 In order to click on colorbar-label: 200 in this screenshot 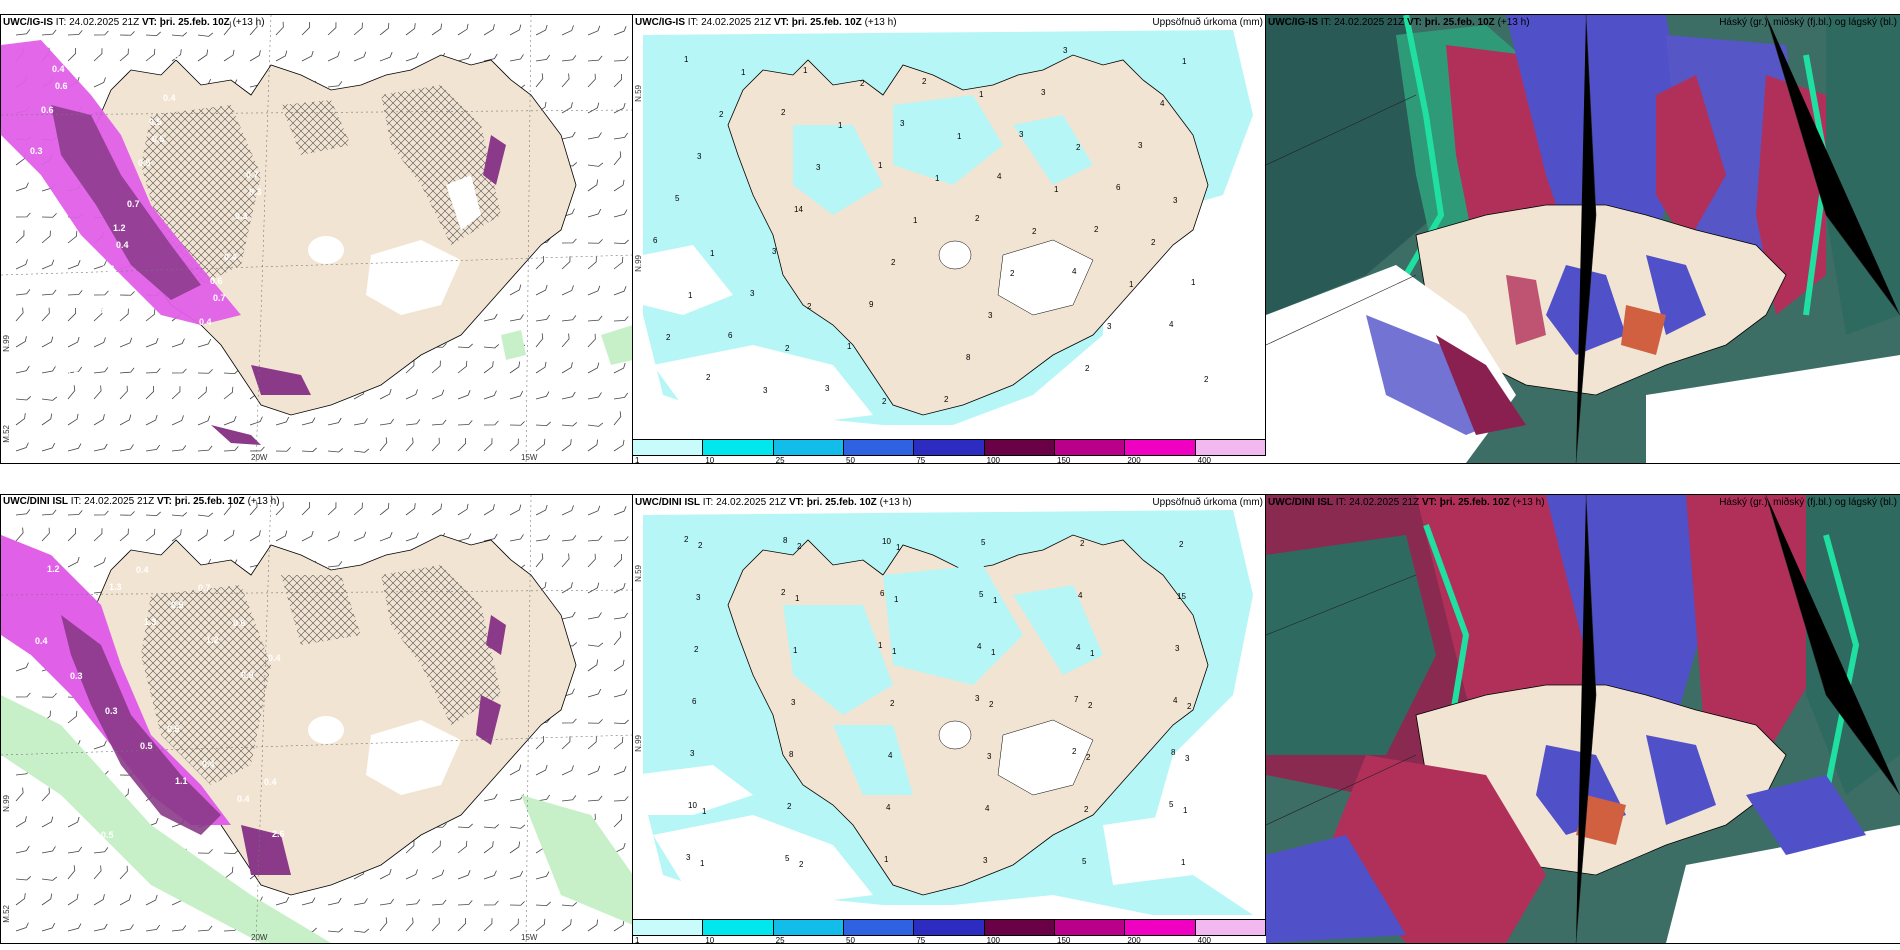, I will do `click(1134, 460)`.